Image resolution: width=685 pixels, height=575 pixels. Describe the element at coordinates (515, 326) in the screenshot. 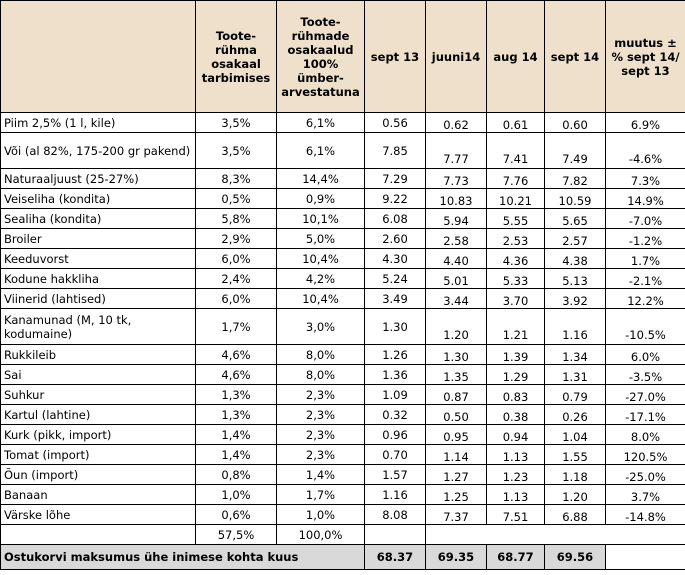

I see `aug14-cell: 1.21` at that location.